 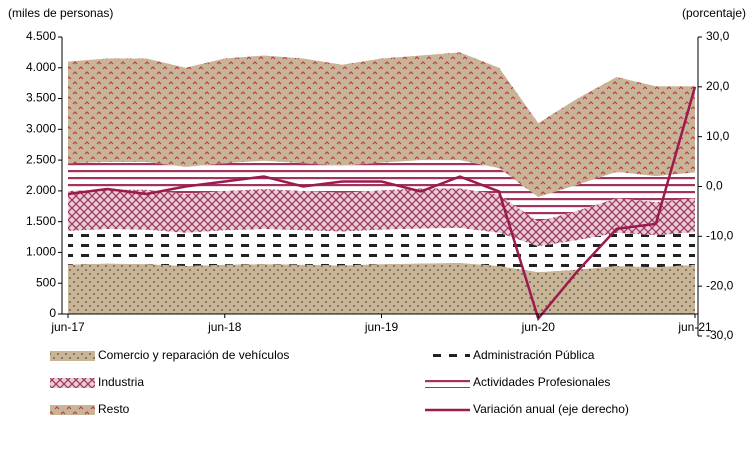 I want to click on legend-label: Industria, so click(x=121, y=382).